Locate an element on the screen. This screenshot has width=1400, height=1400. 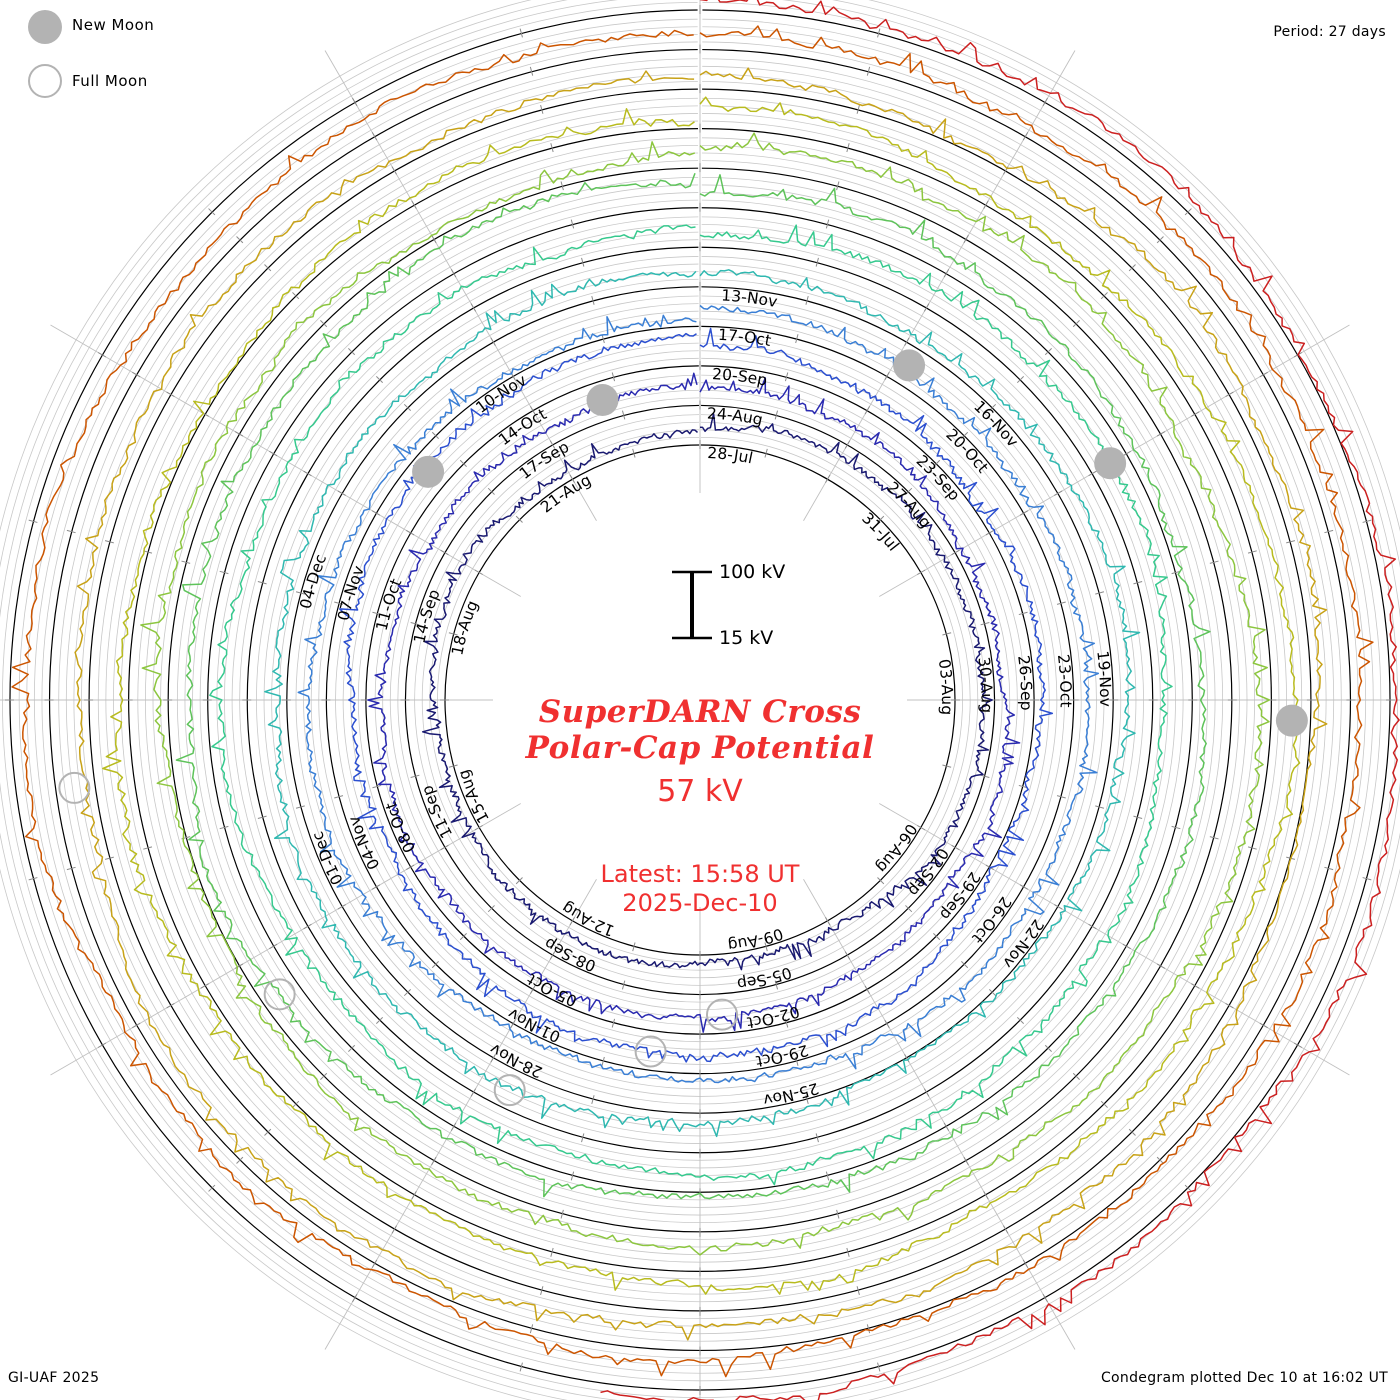
ring-date-label: 29-Oct is located at coordinates (783, 1055).